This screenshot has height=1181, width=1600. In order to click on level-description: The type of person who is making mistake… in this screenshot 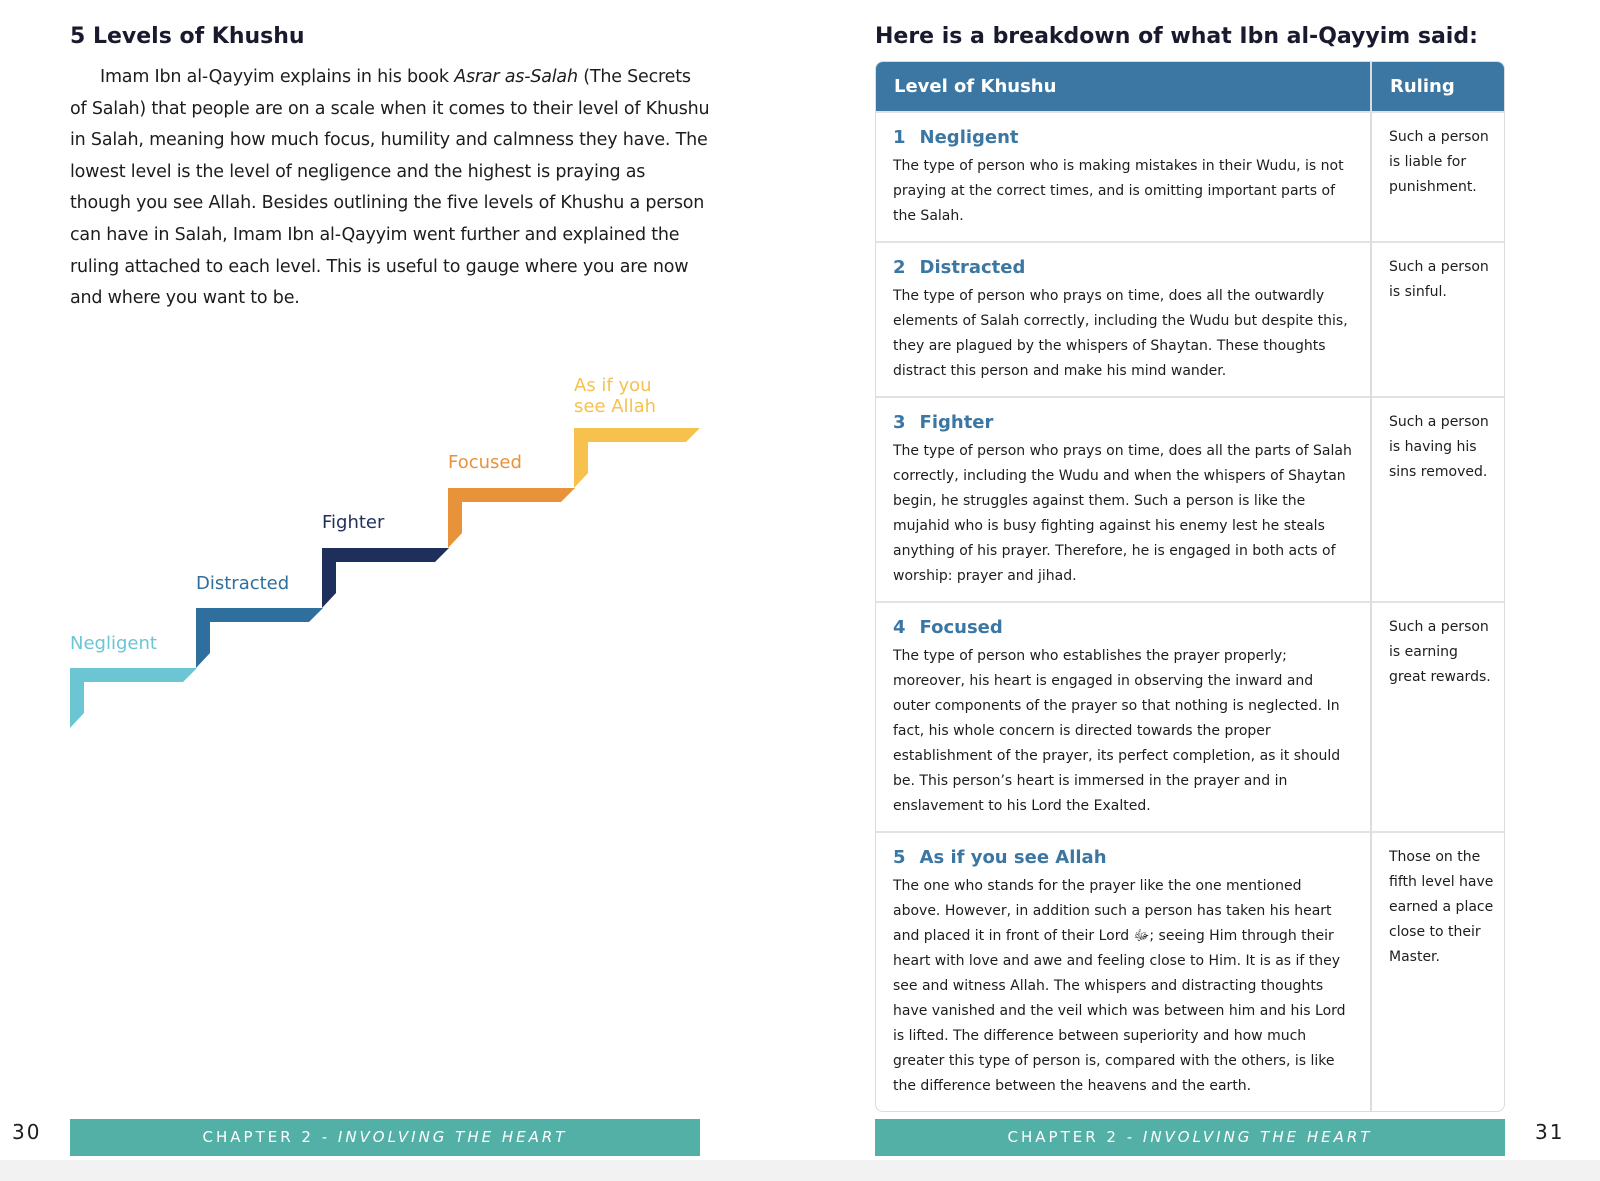, I will do `click(1118, 191)`.